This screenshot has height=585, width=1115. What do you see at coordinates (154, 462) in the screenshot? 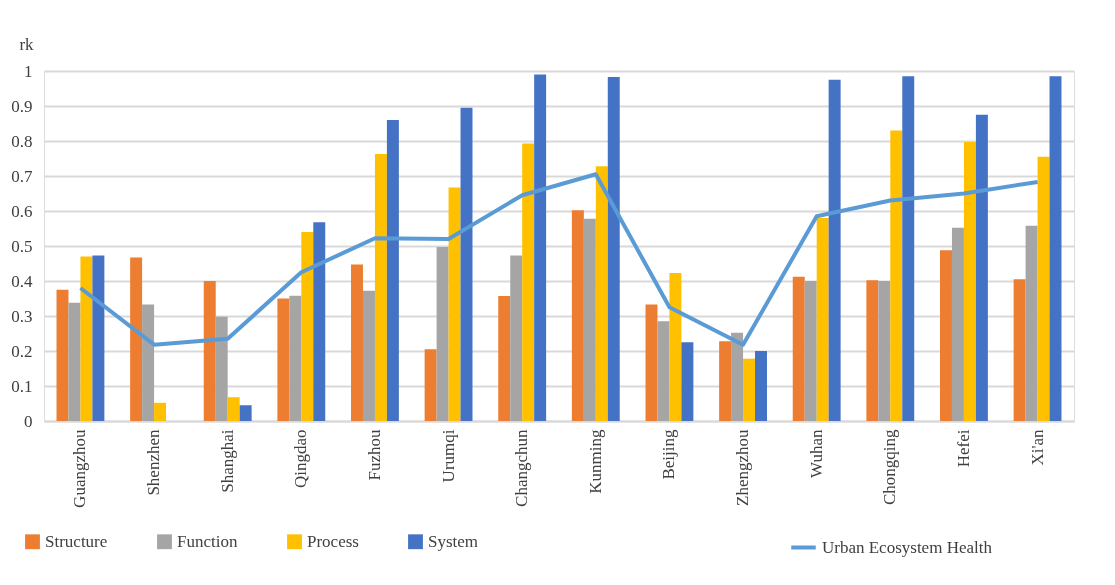
I see `x-tick-label: Shenzhen` at bounding box center [154, 462].